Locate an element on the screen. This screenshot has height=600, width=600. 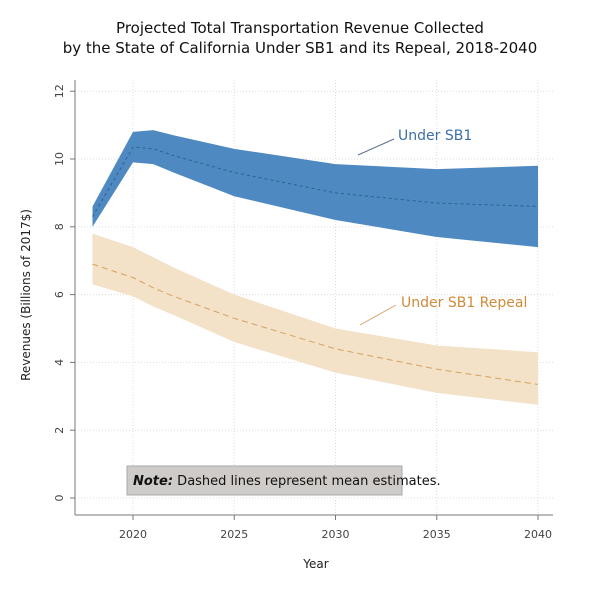
sb1-label-leader is located at coordinates (376, 147).